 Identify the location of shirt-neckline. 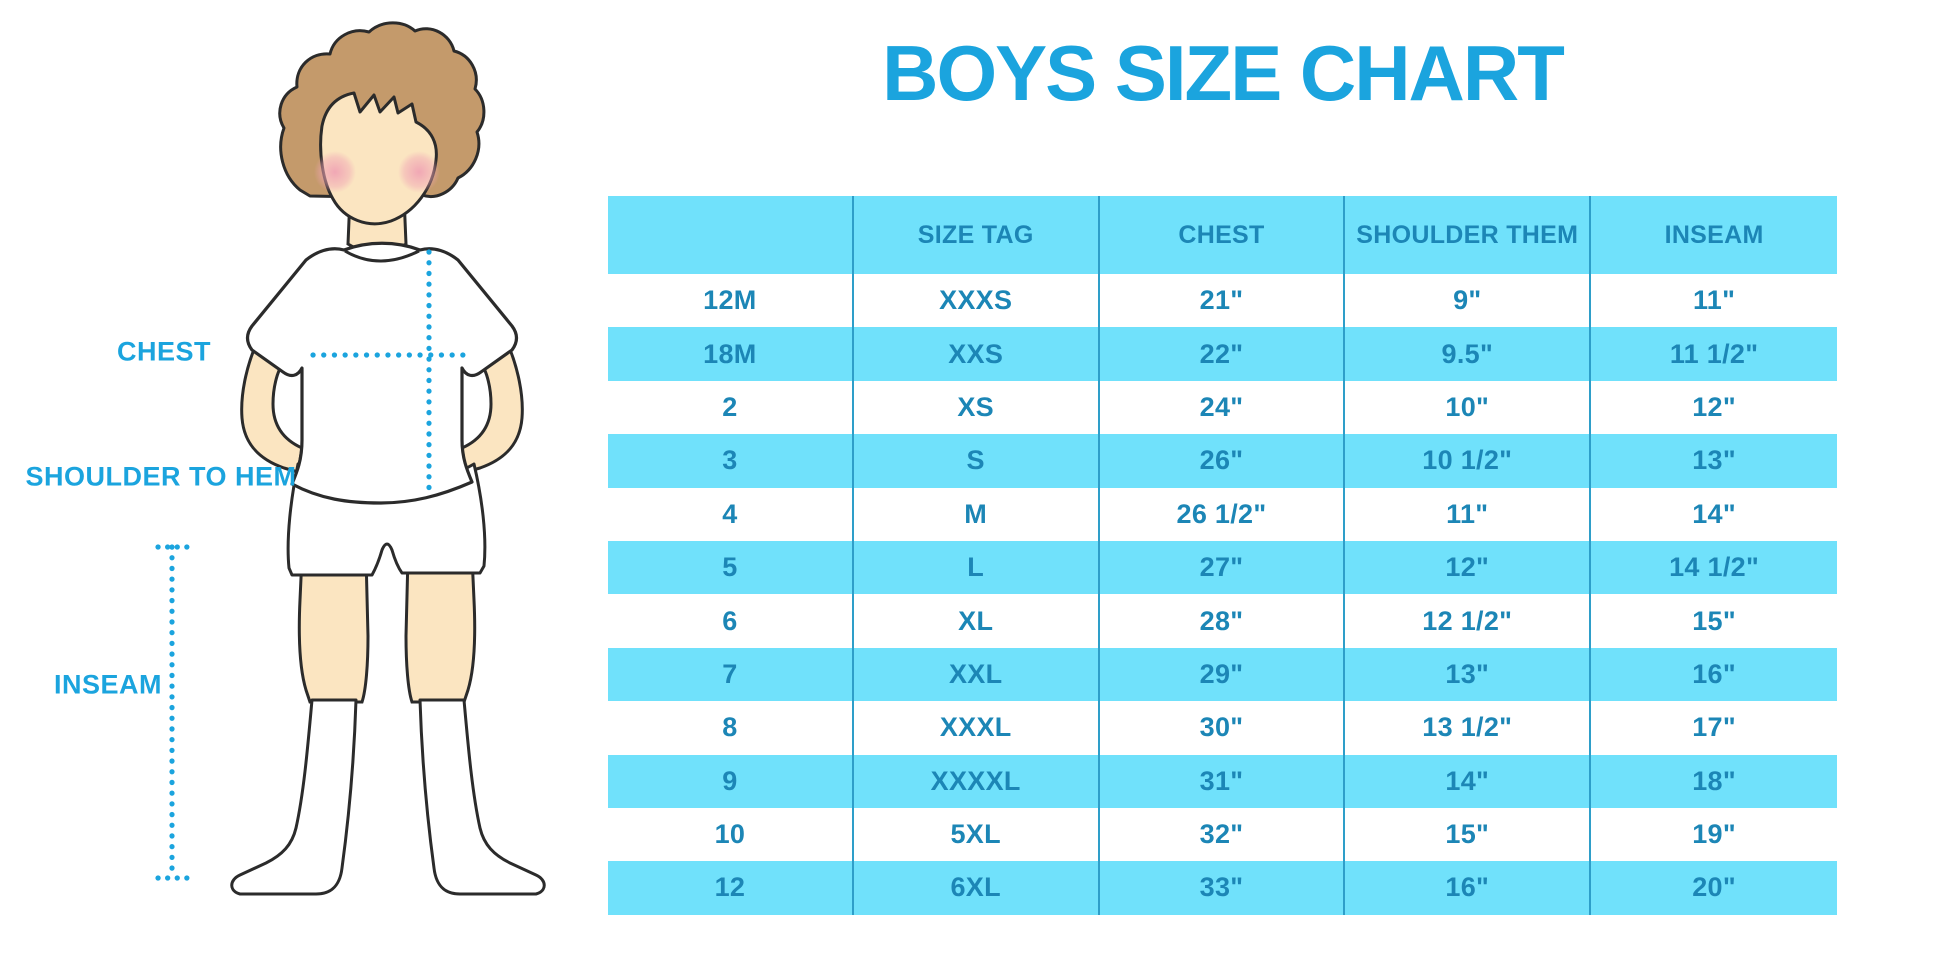
(382, 256).